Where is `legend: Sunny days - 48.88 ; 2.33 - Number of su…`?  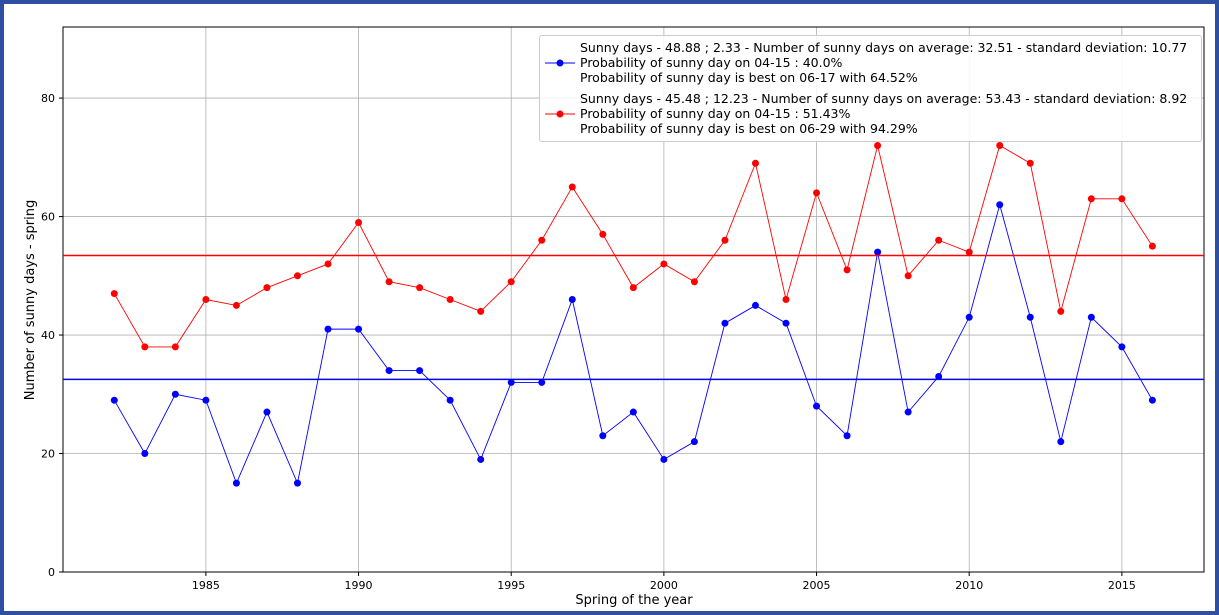
legend: Sunny days - 48.88 ; 2.33 - Number of su… is located at coordinates (870, 88).